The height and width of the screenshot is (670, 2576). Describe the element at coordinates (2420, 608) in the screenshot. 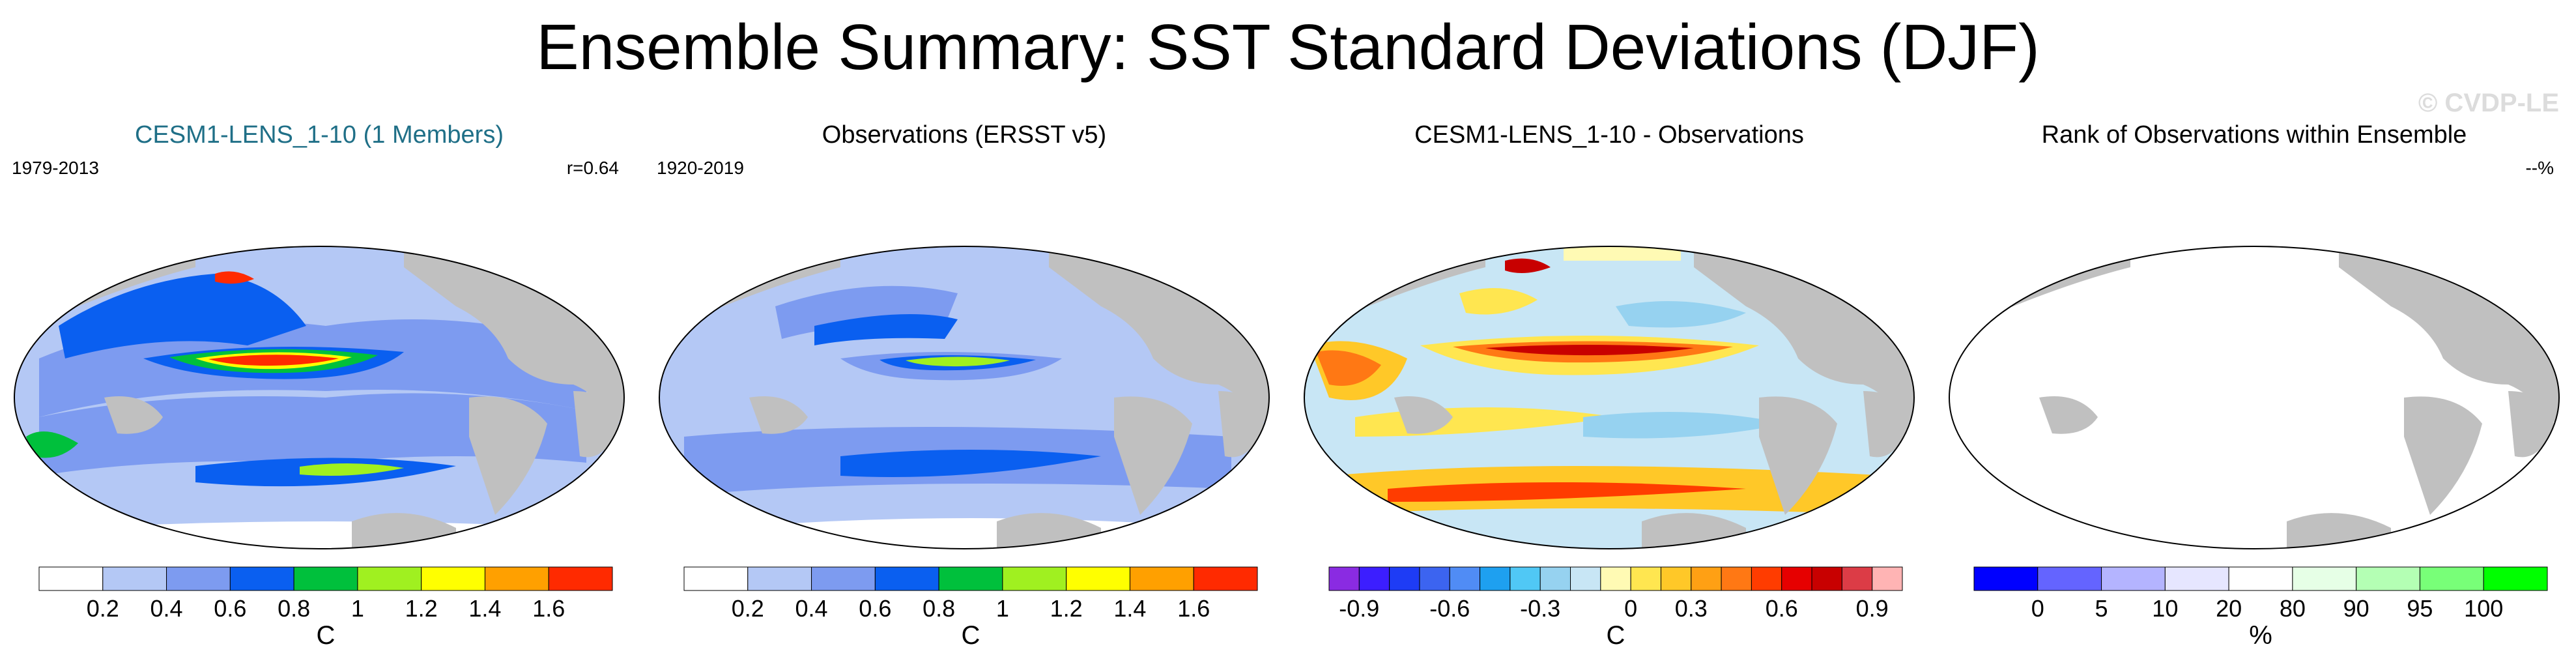

I see `colorbar-tick-label: 95` at that location.